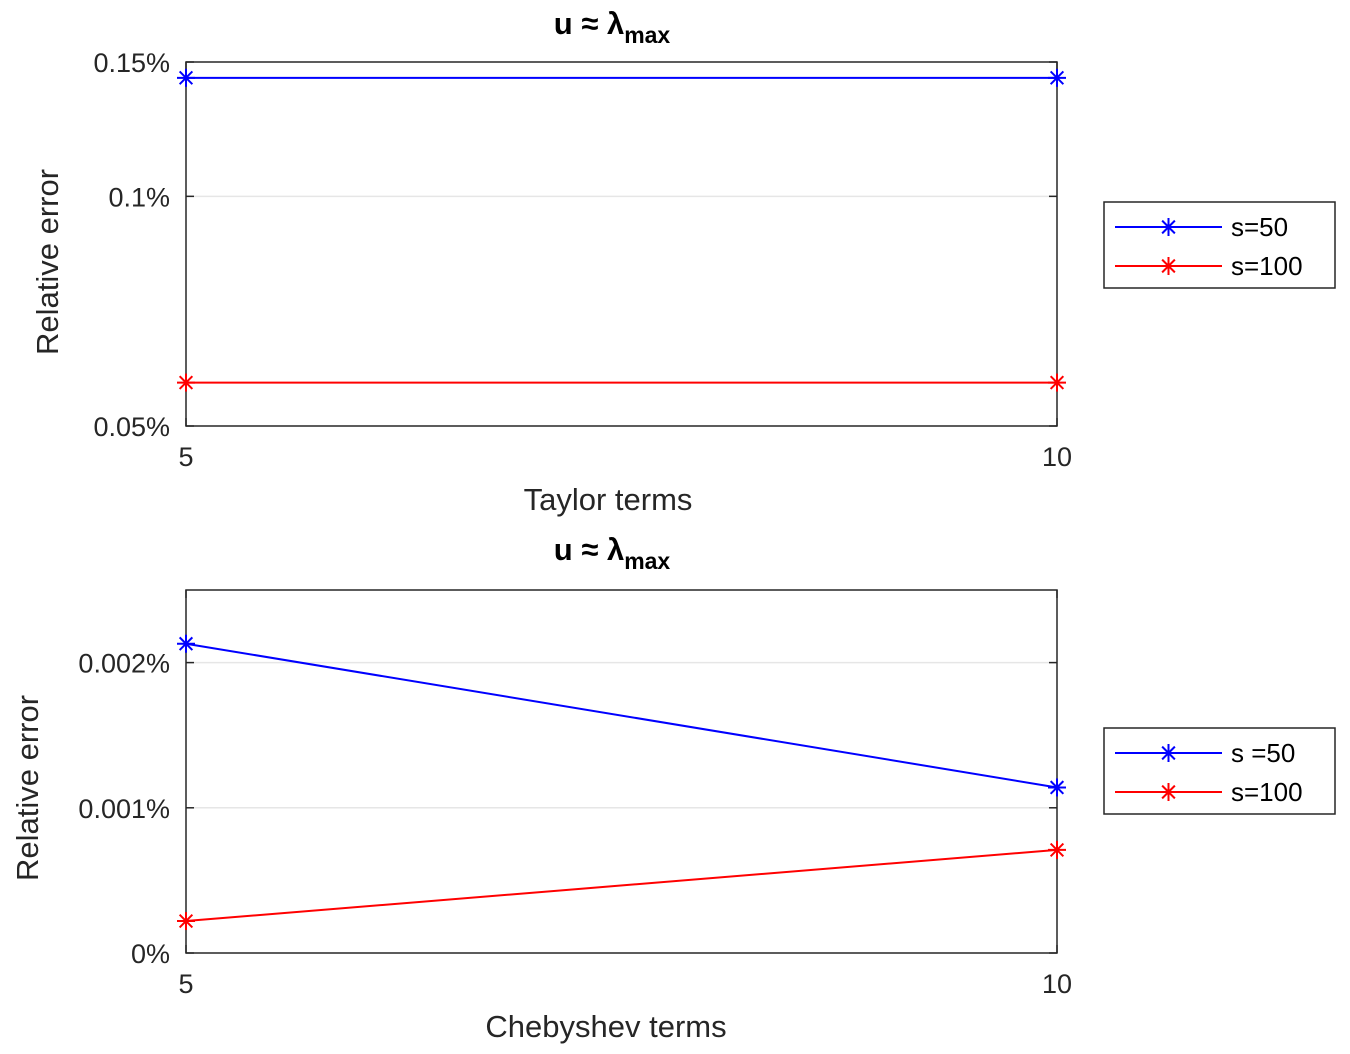 This screenshot has height=1054, width=1350. Describe the element at coordinates (1263, 753) in the screenshot. I see `legend-label: s =50` at that location.